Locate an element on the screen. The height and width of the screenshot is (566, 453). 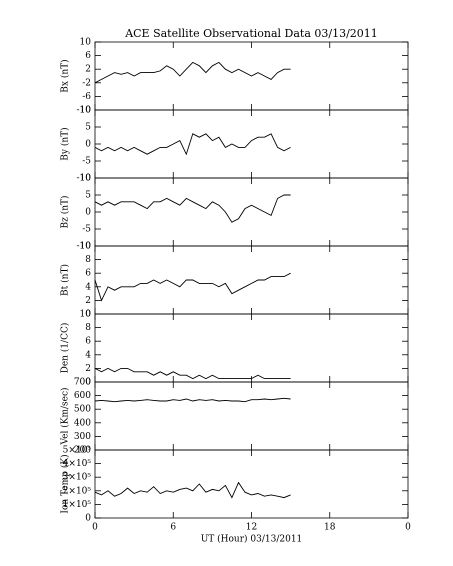
y-tick-label: 2×10⁵ is located at coordinates (77, 491).